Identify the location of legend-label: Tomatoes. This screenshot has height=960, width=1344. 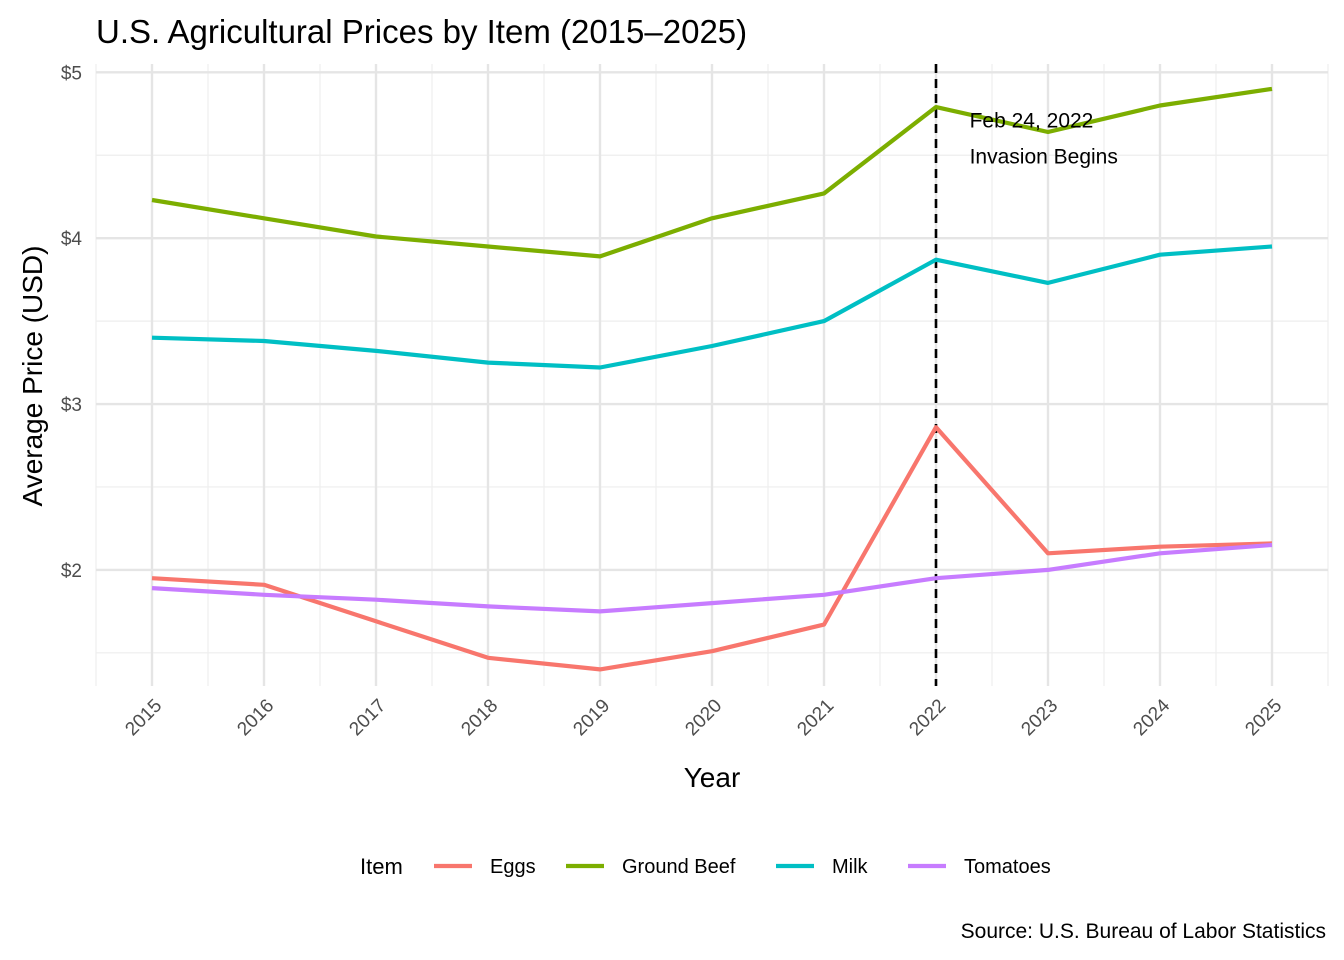
(1007, 867).